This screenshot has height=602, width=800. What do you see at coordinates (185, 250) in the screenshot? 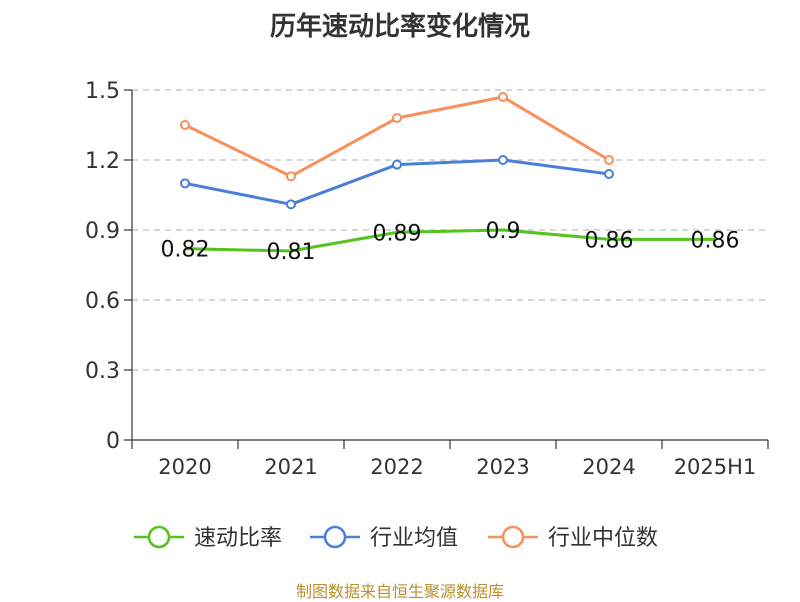
I see `data-label: 0.82` at bounding box center [185, 250].